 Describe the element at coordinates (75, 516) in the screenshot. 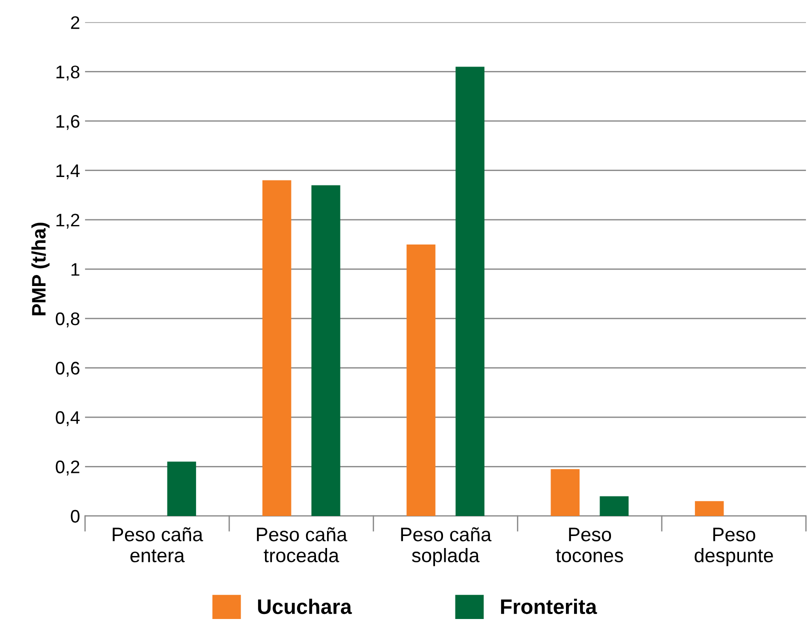

I see `y-tick-label: 0` at that location.